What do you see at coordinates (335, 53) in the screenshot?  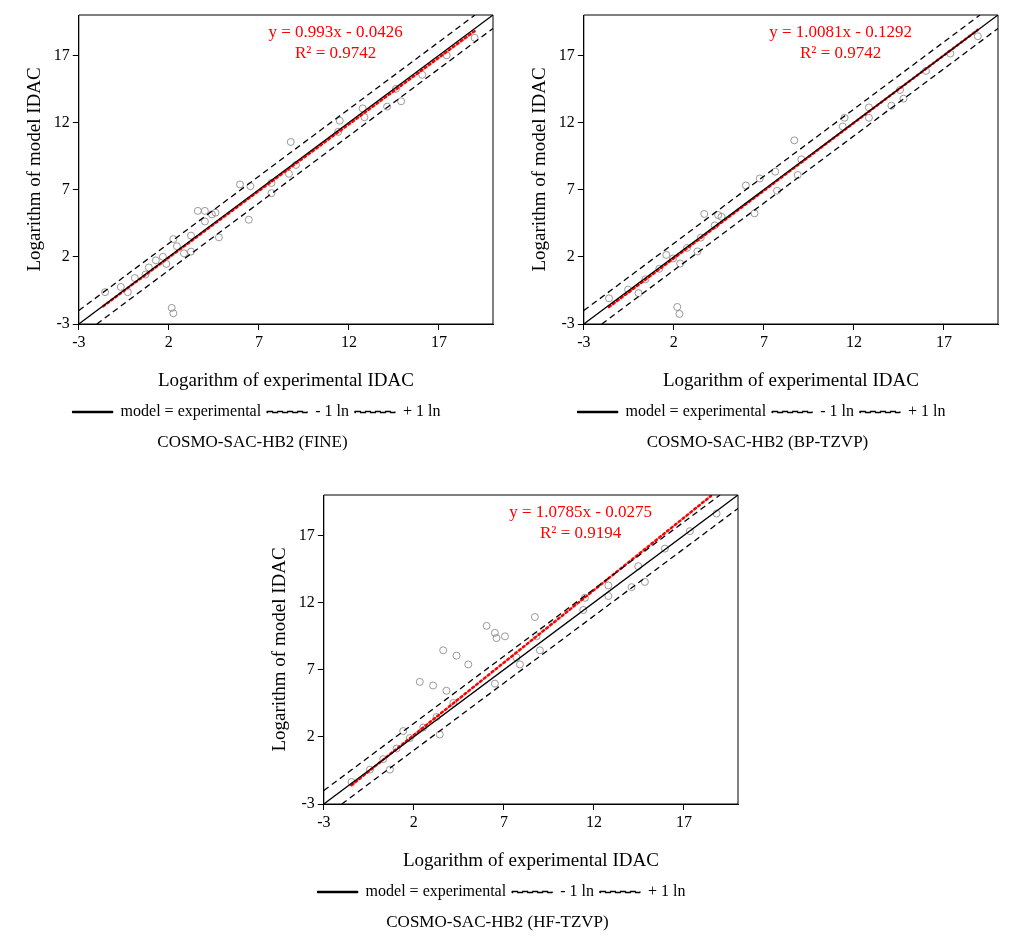 I see `annotation: R² = 0.9742` at bounding box center [335, 53].